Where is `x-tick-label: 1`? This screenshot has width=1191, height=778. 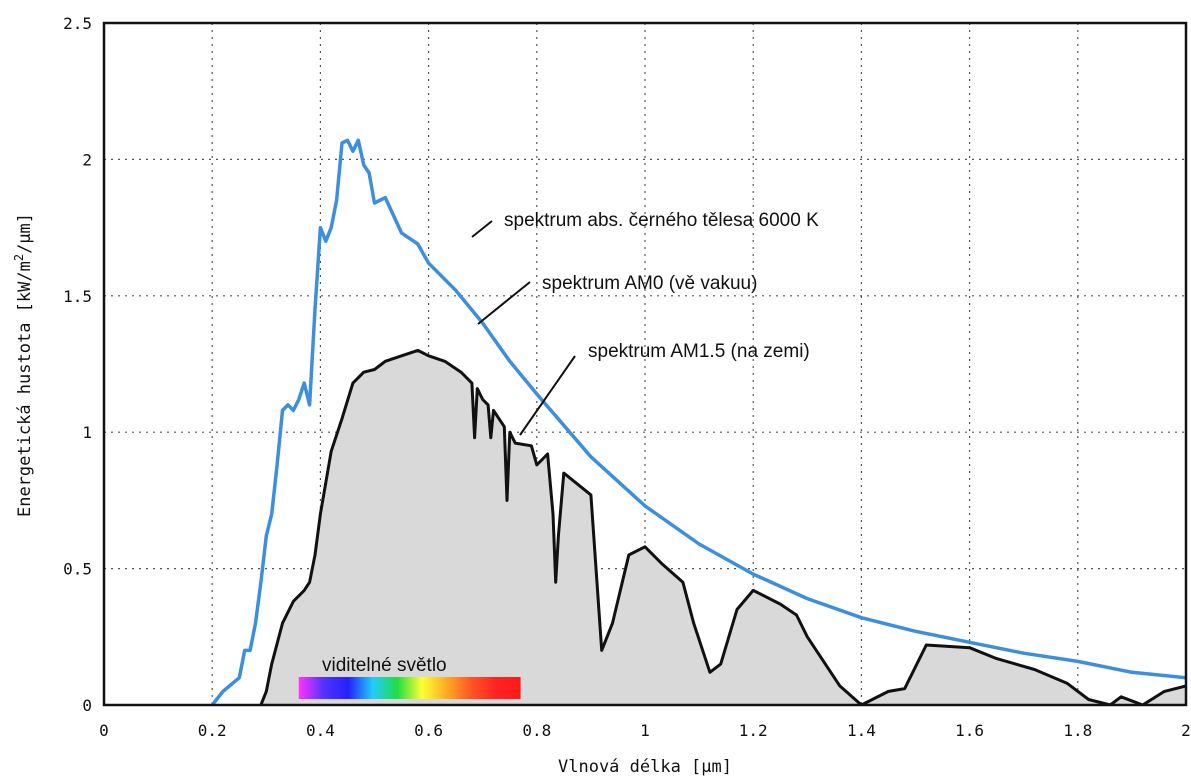 x-tick-label: 1 is located at coordinates (645, 730).